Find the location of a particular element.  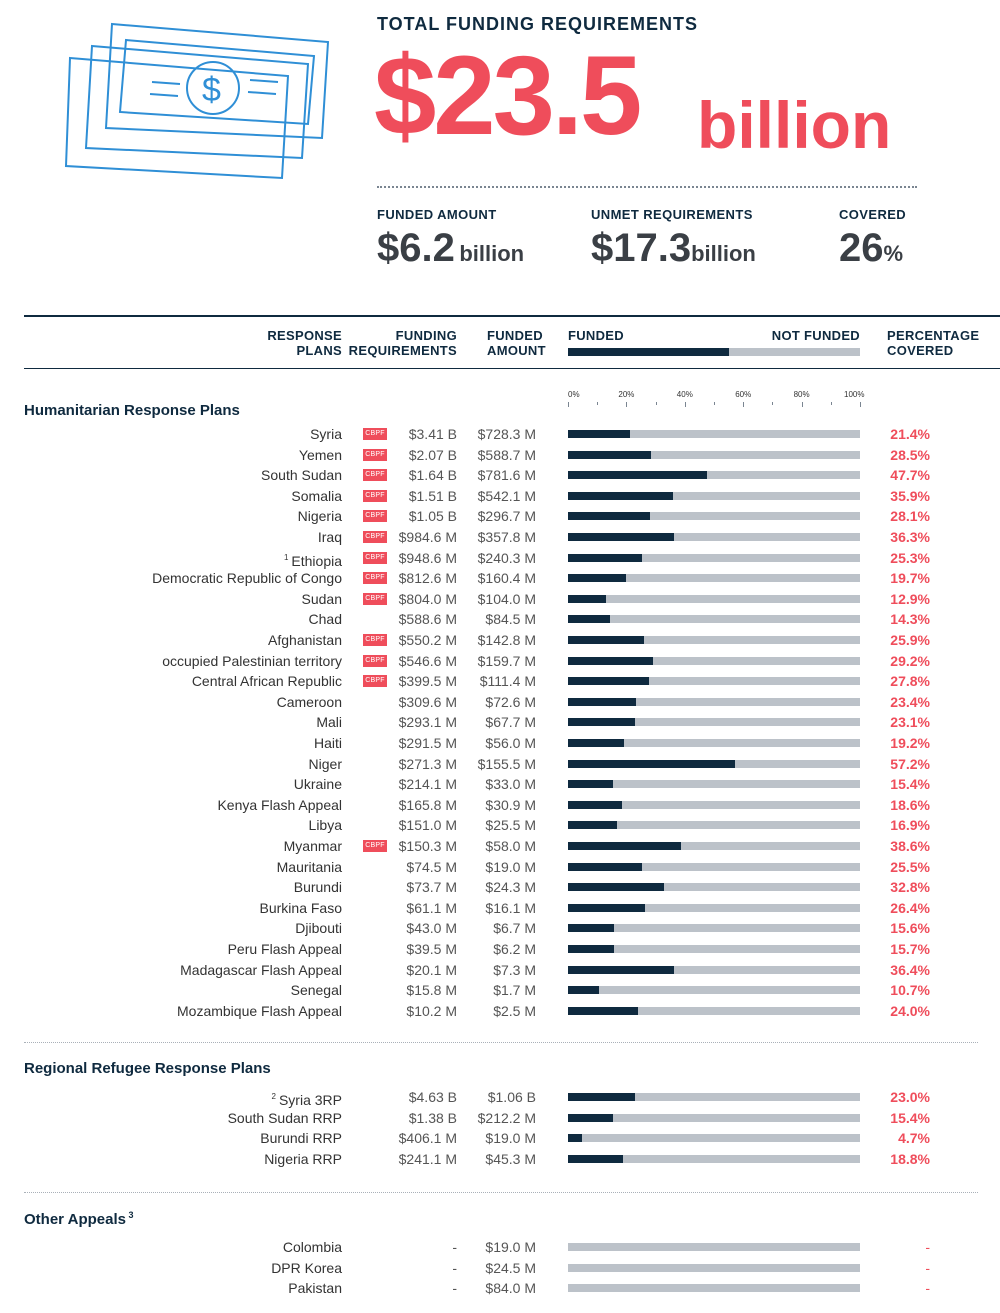

percentage-covered: 15.6% is located at coordinates (910, 928).